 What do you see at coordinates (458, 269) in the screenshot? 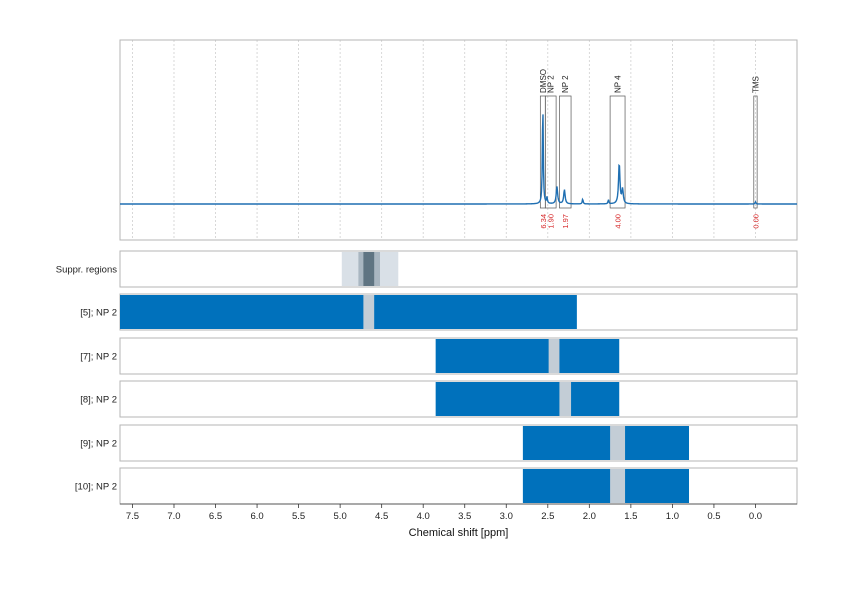
I see `suppression-row-frame` at bounding box center [458, 269].